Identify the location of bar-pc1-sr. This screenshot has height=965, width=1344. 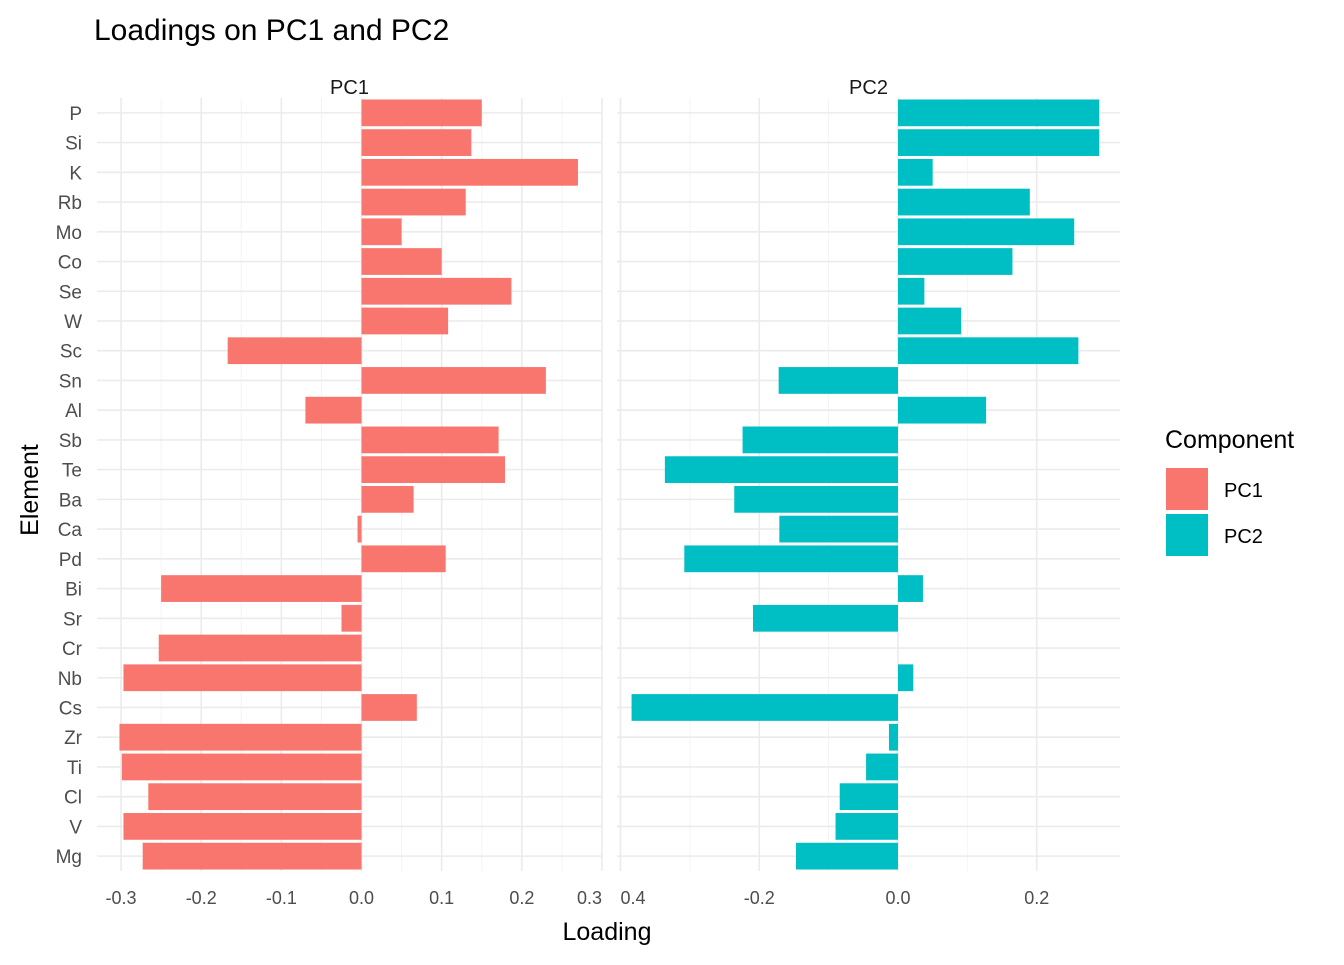
(351, 618).